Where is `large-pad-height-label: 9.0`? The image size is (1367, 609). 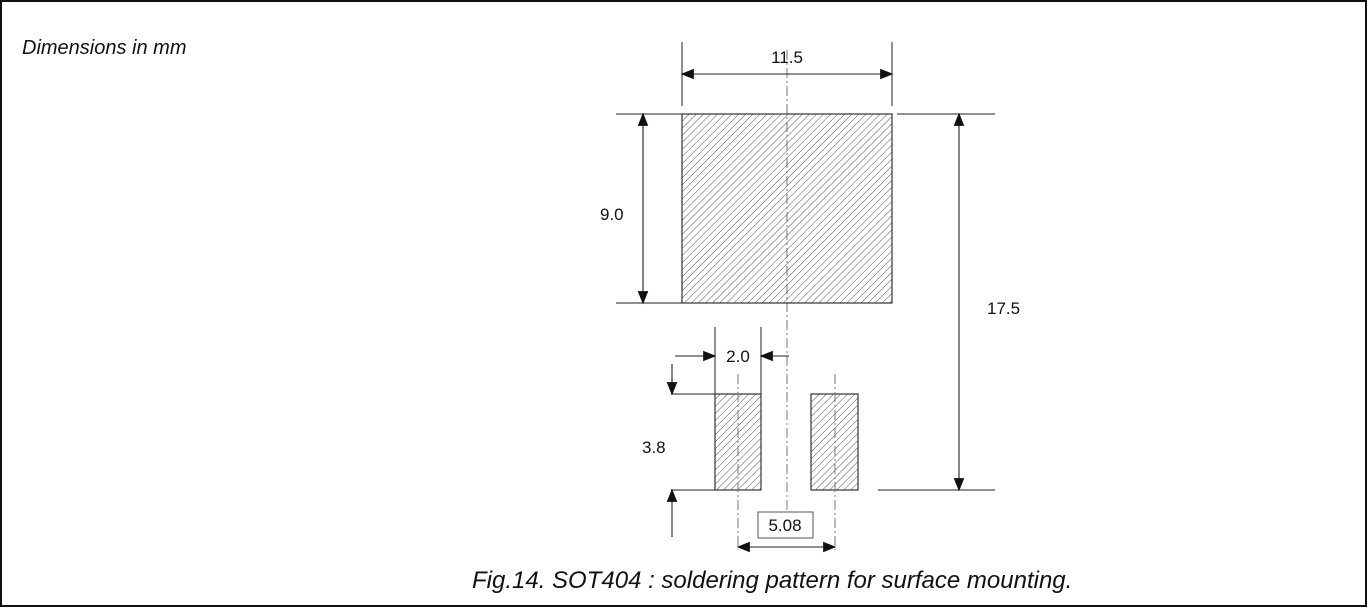
large-pad-height-label: 9.0 is located at coordinates (612, 214).